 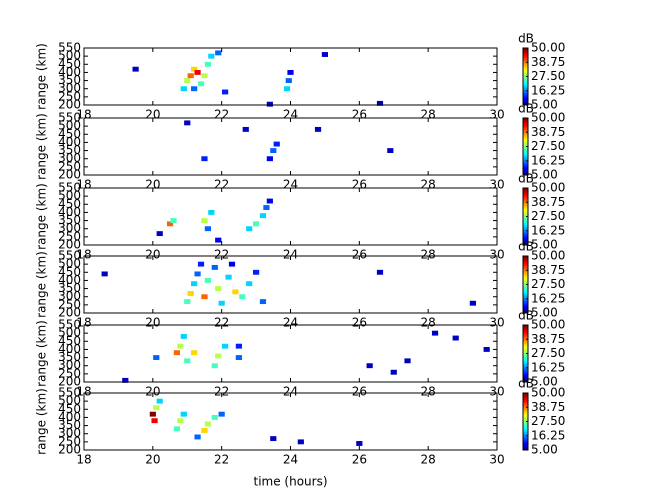 I want to click on y-tick-label: 500, so click(x=69, y=126).